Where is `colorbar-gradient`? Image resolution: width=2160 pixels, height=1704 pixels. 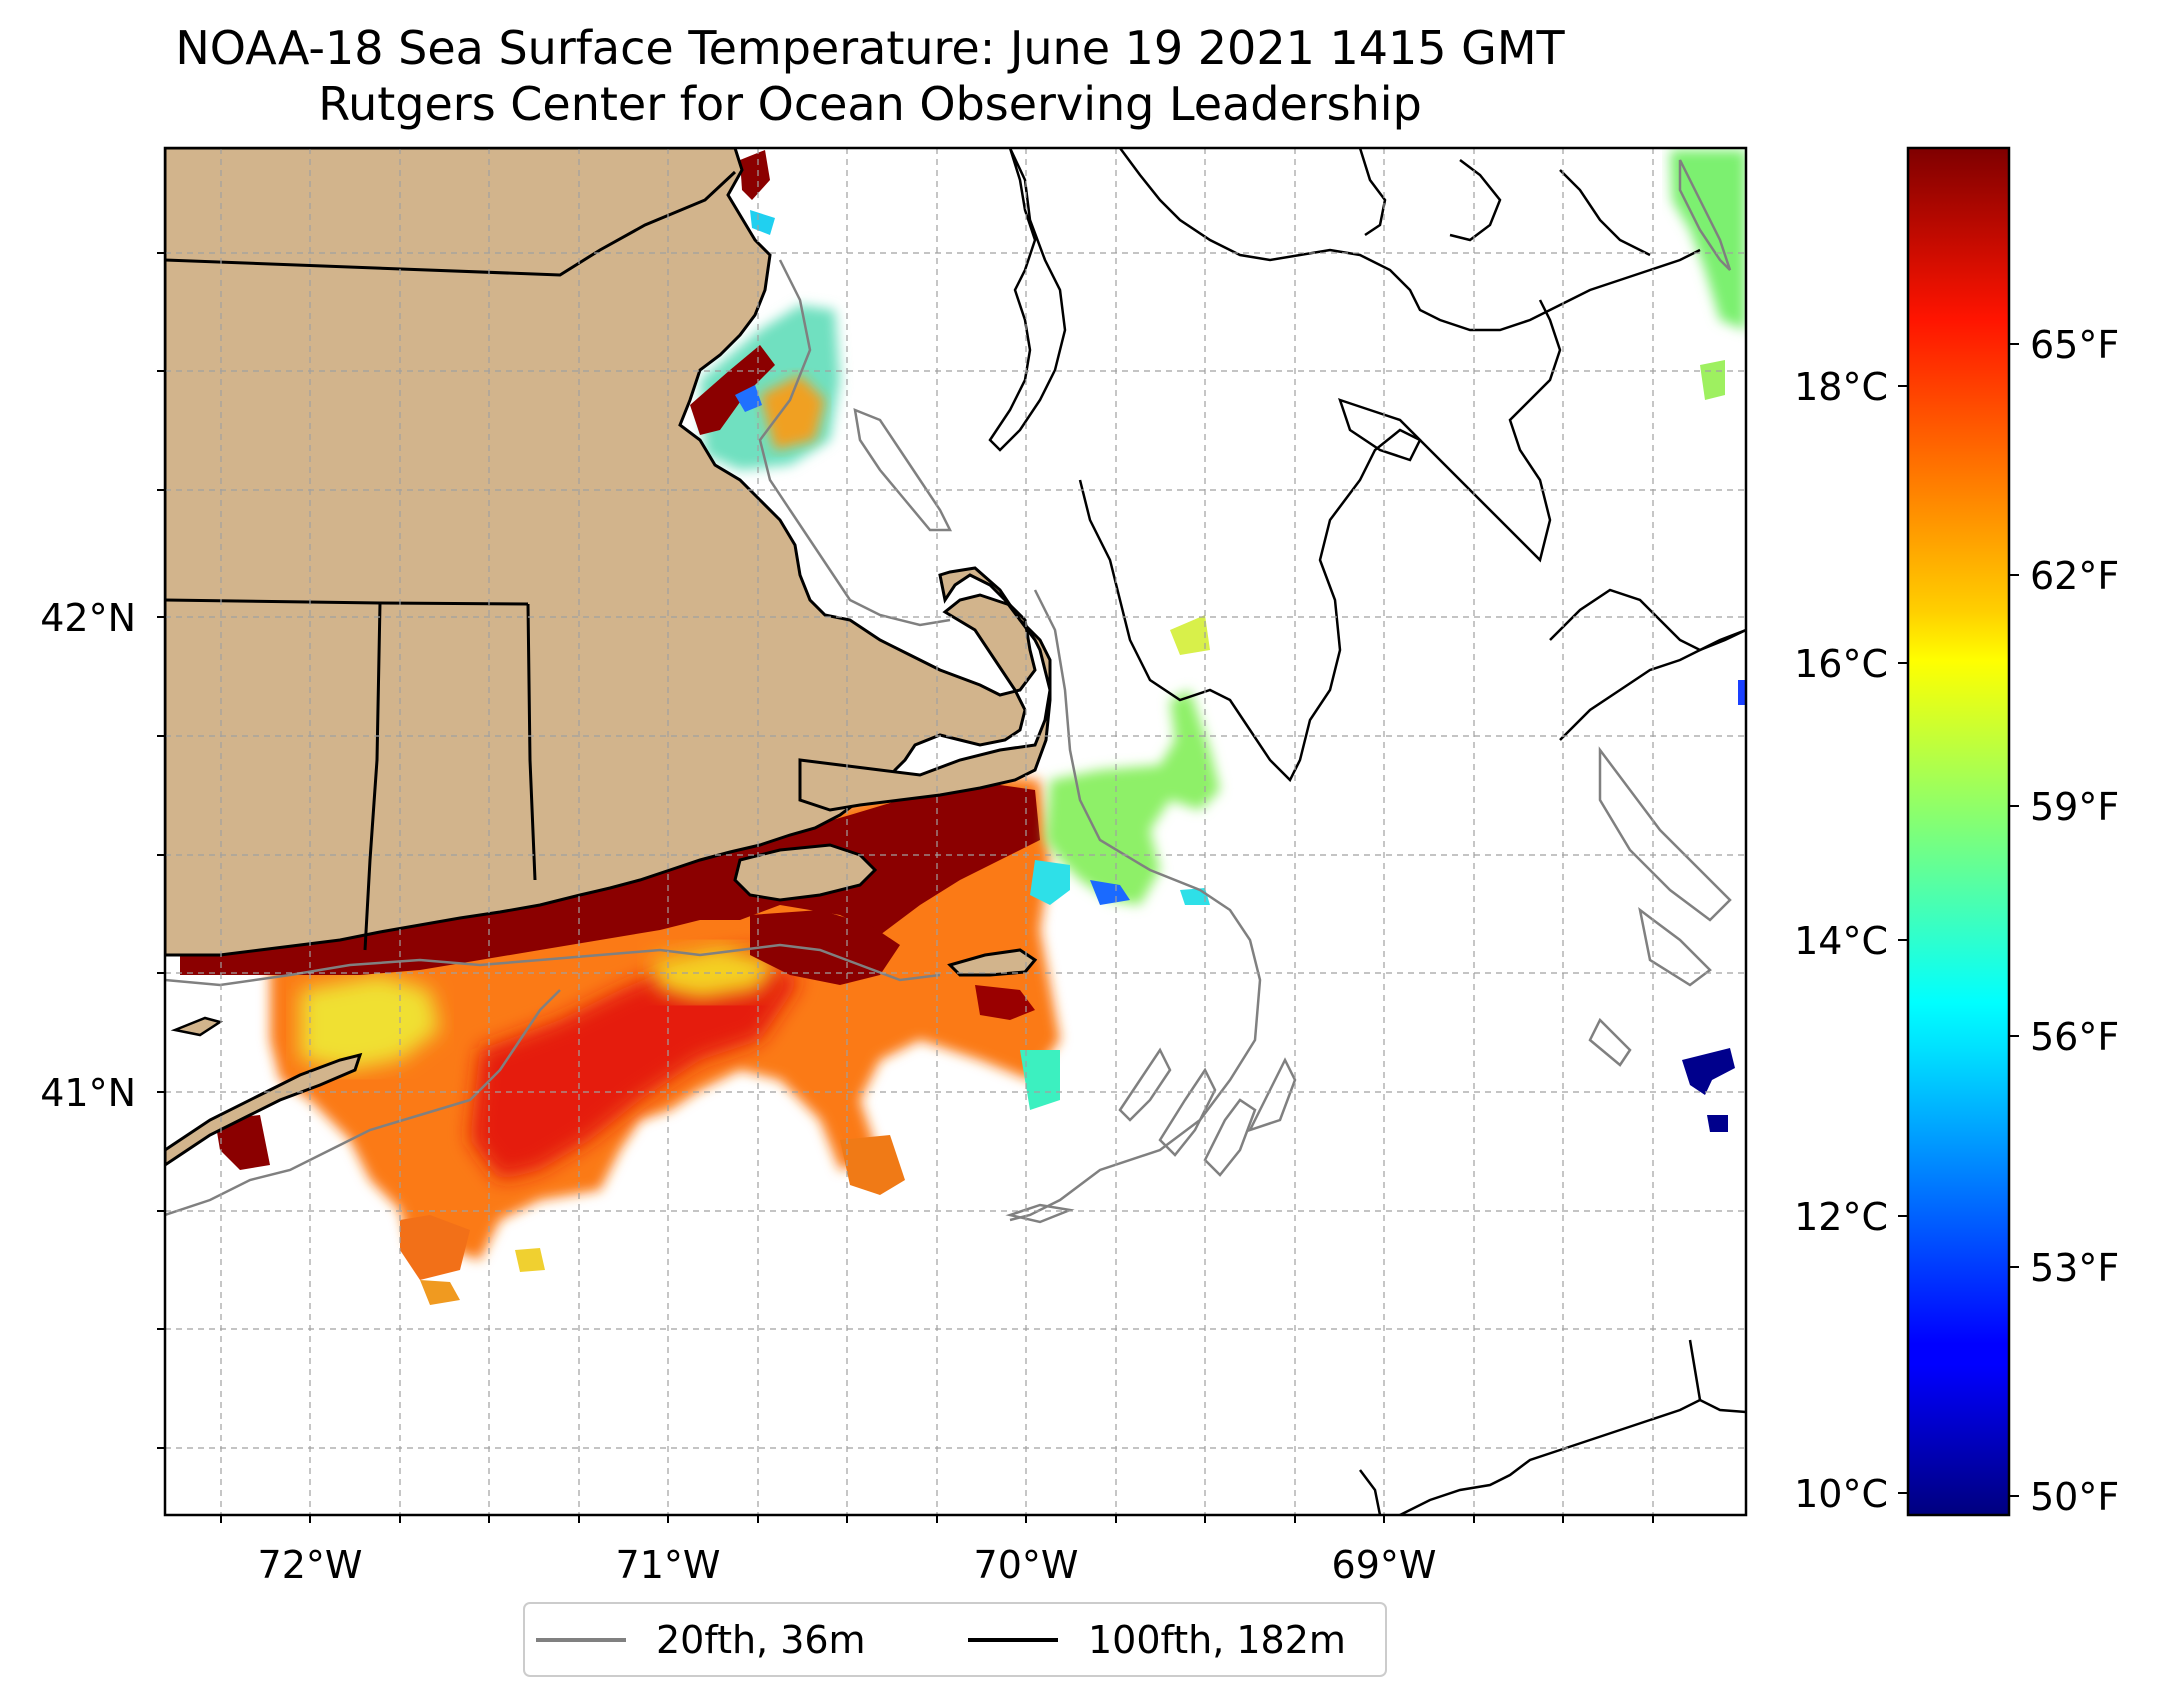 colorbar-gradient is located at coordinates (1958, 831).